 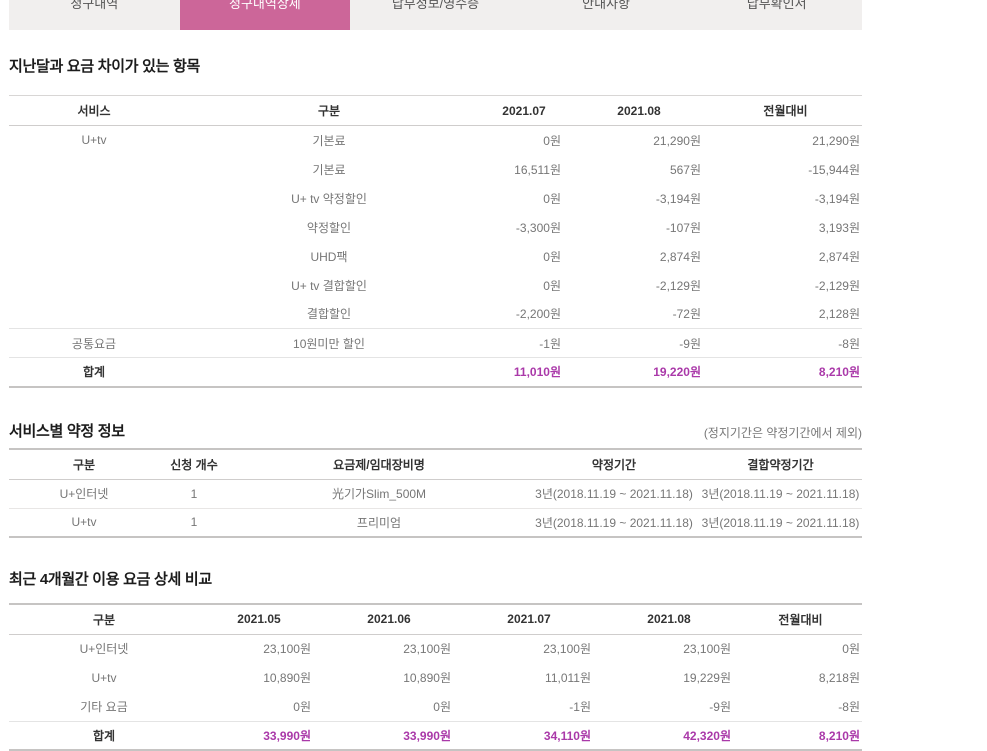 What do you see at coordinates (606, 15) in the screenshot?
I see `tab-notices: 안내사항` at bounding box center [606, 15].